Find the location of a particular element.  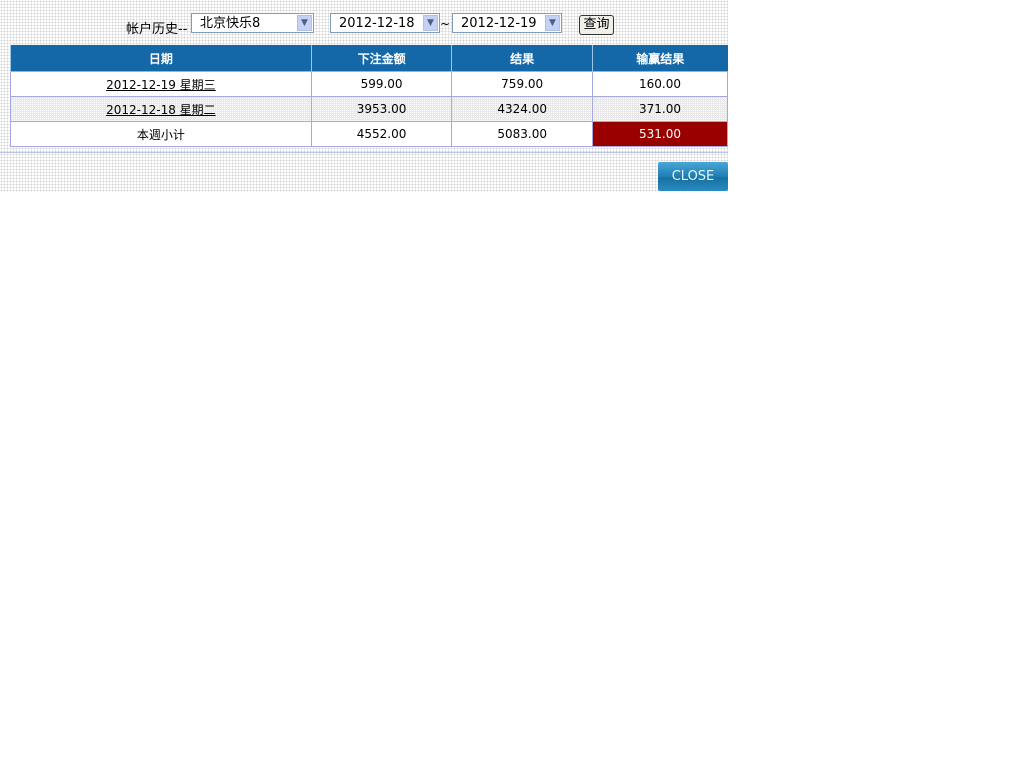

header-result: 结果 is located at coordinates (522, 58).